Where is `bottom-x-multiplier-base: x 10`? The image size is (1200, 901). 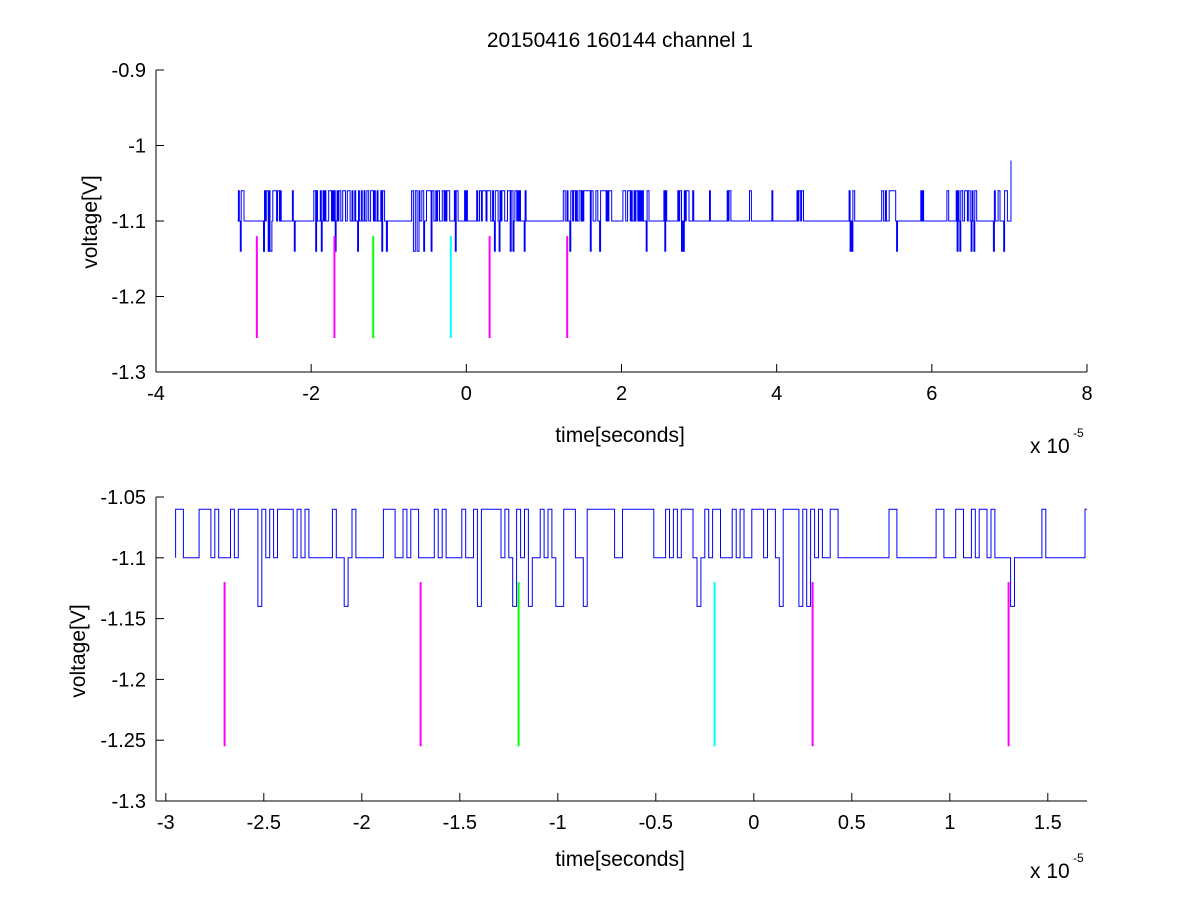 bottom-x-multiplier-base: x 10 is located at coordinates (1050, 871).